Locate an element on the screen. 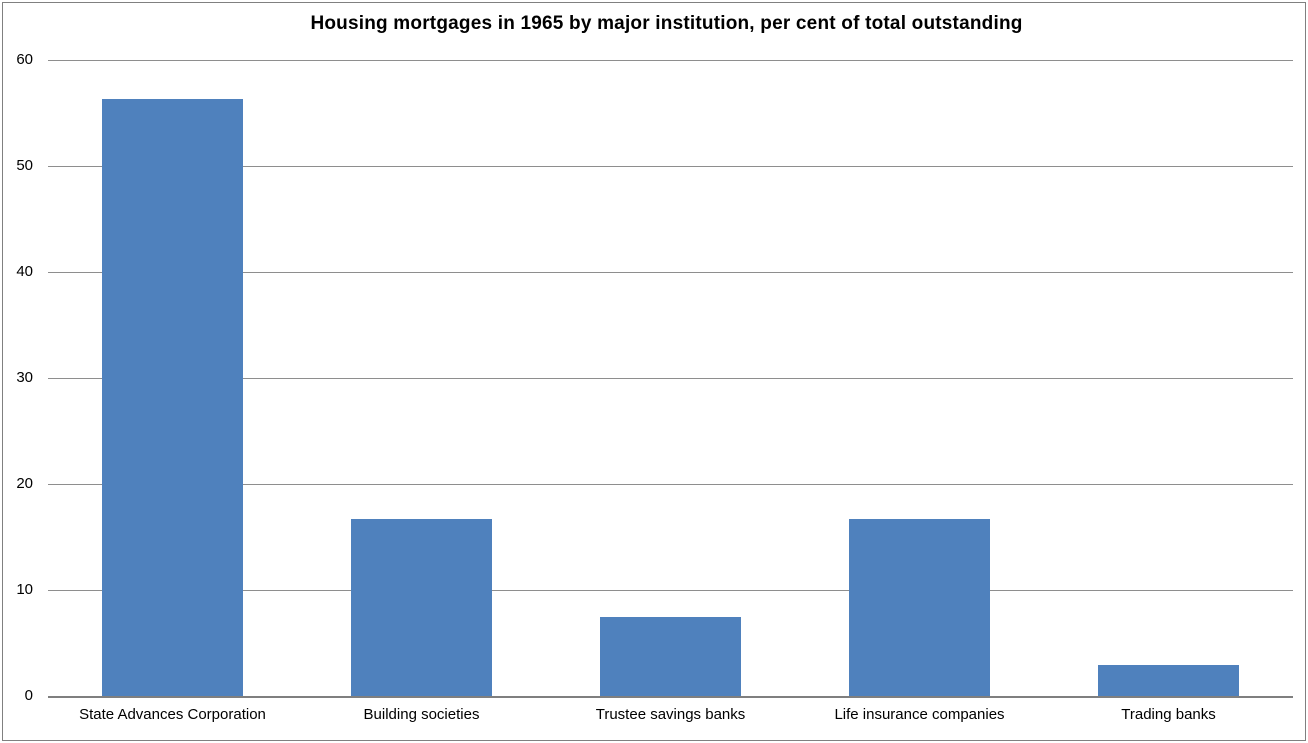 The height and width of the screenshot is (743, 1308). x-category-label: State Advances Corporation is located at coordinates (172, 714).